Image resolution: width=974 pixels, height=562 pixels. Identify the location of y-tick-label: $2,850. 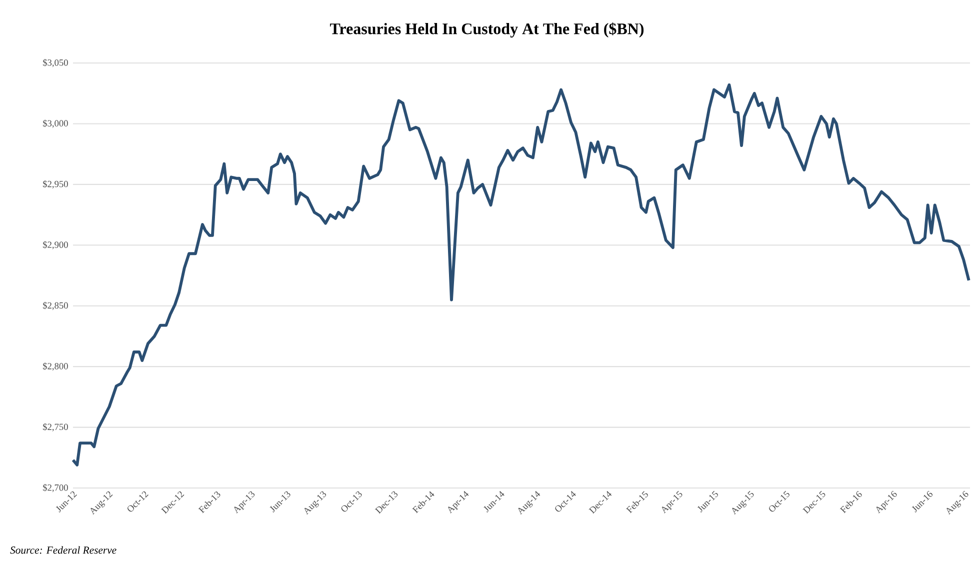
(55, 306).